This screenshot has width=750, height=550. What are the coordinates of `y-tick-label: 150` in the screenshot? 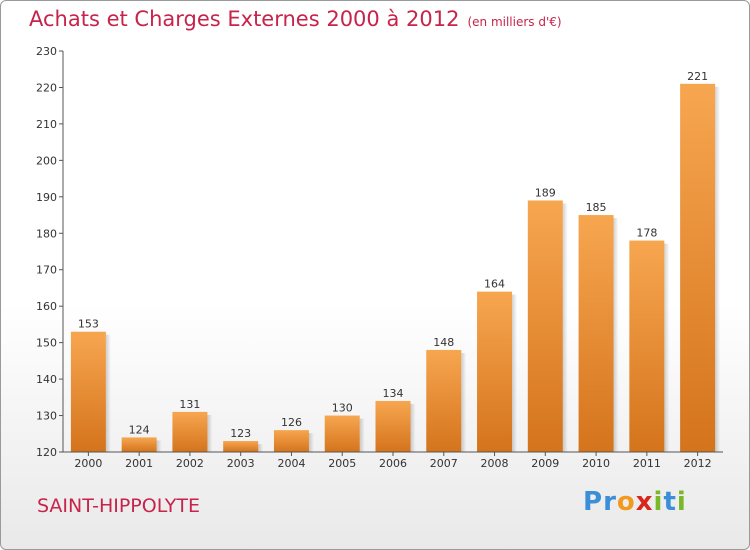 It's located at (46, 343).